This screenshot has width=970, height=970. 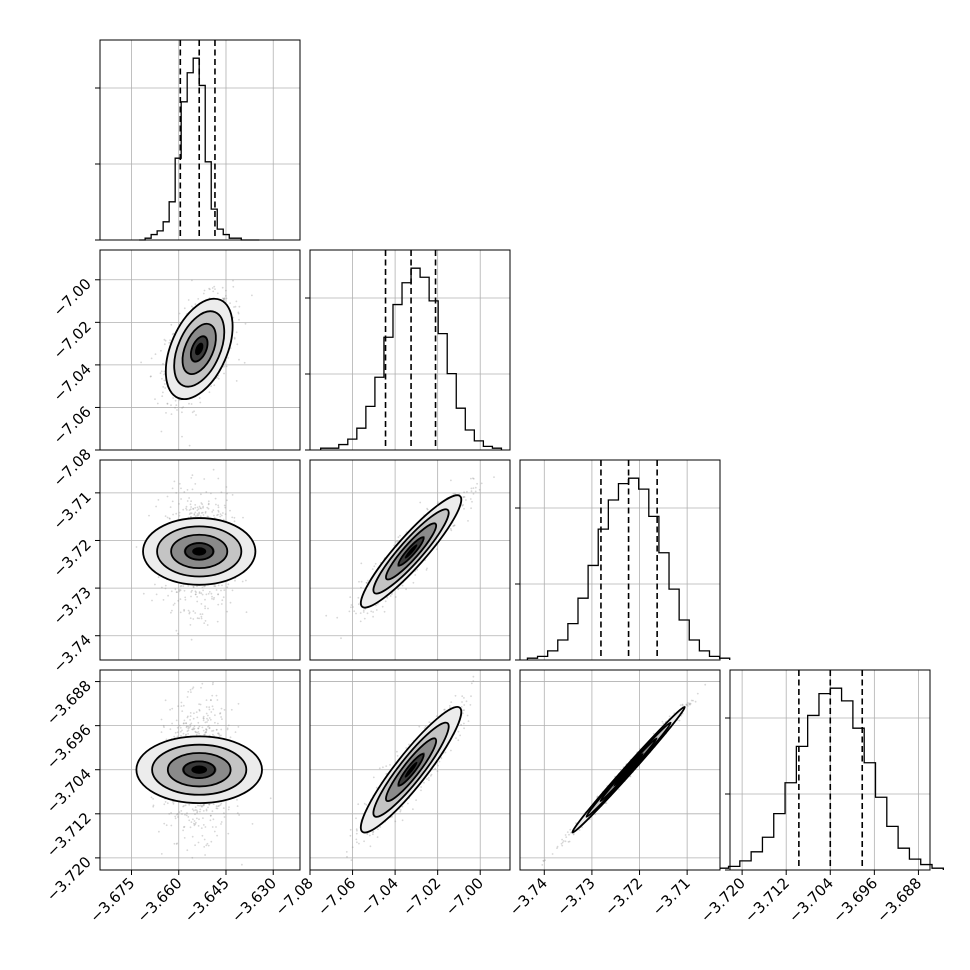 I want to click on density-fill, so click(x=199, y=349).